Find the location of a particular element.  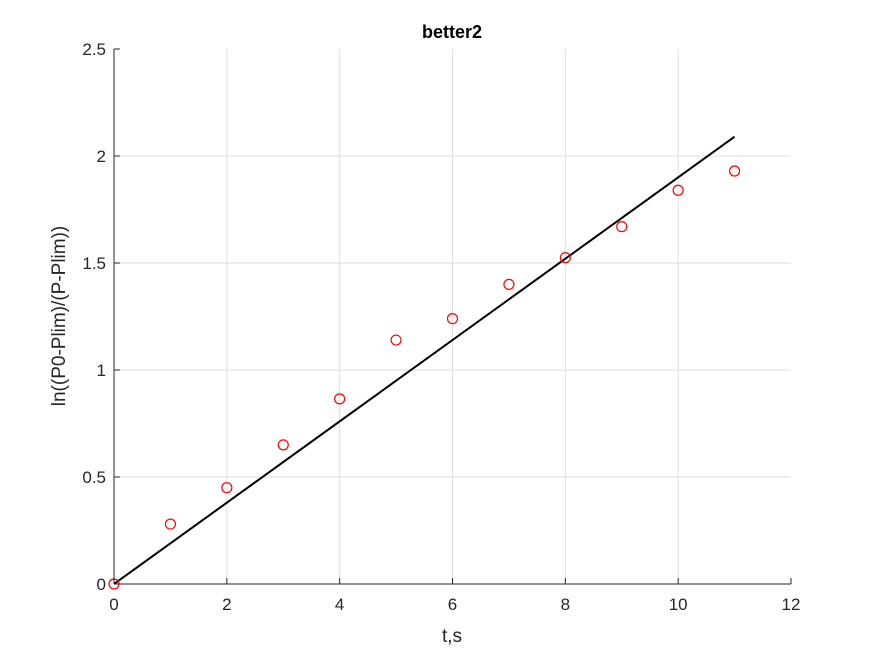

y-tick-label: 2.5 is located at coordinates (94, 49).